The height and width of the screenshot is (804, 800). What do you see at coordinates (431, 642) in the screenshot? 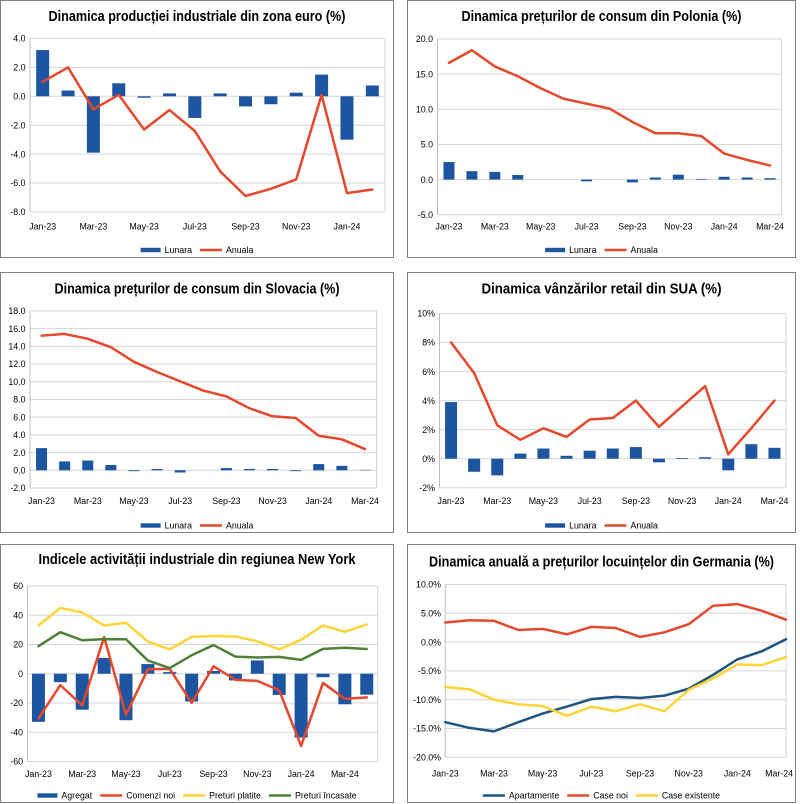
I see `svg-text: 0.0%` at bounding box center [431, 642].